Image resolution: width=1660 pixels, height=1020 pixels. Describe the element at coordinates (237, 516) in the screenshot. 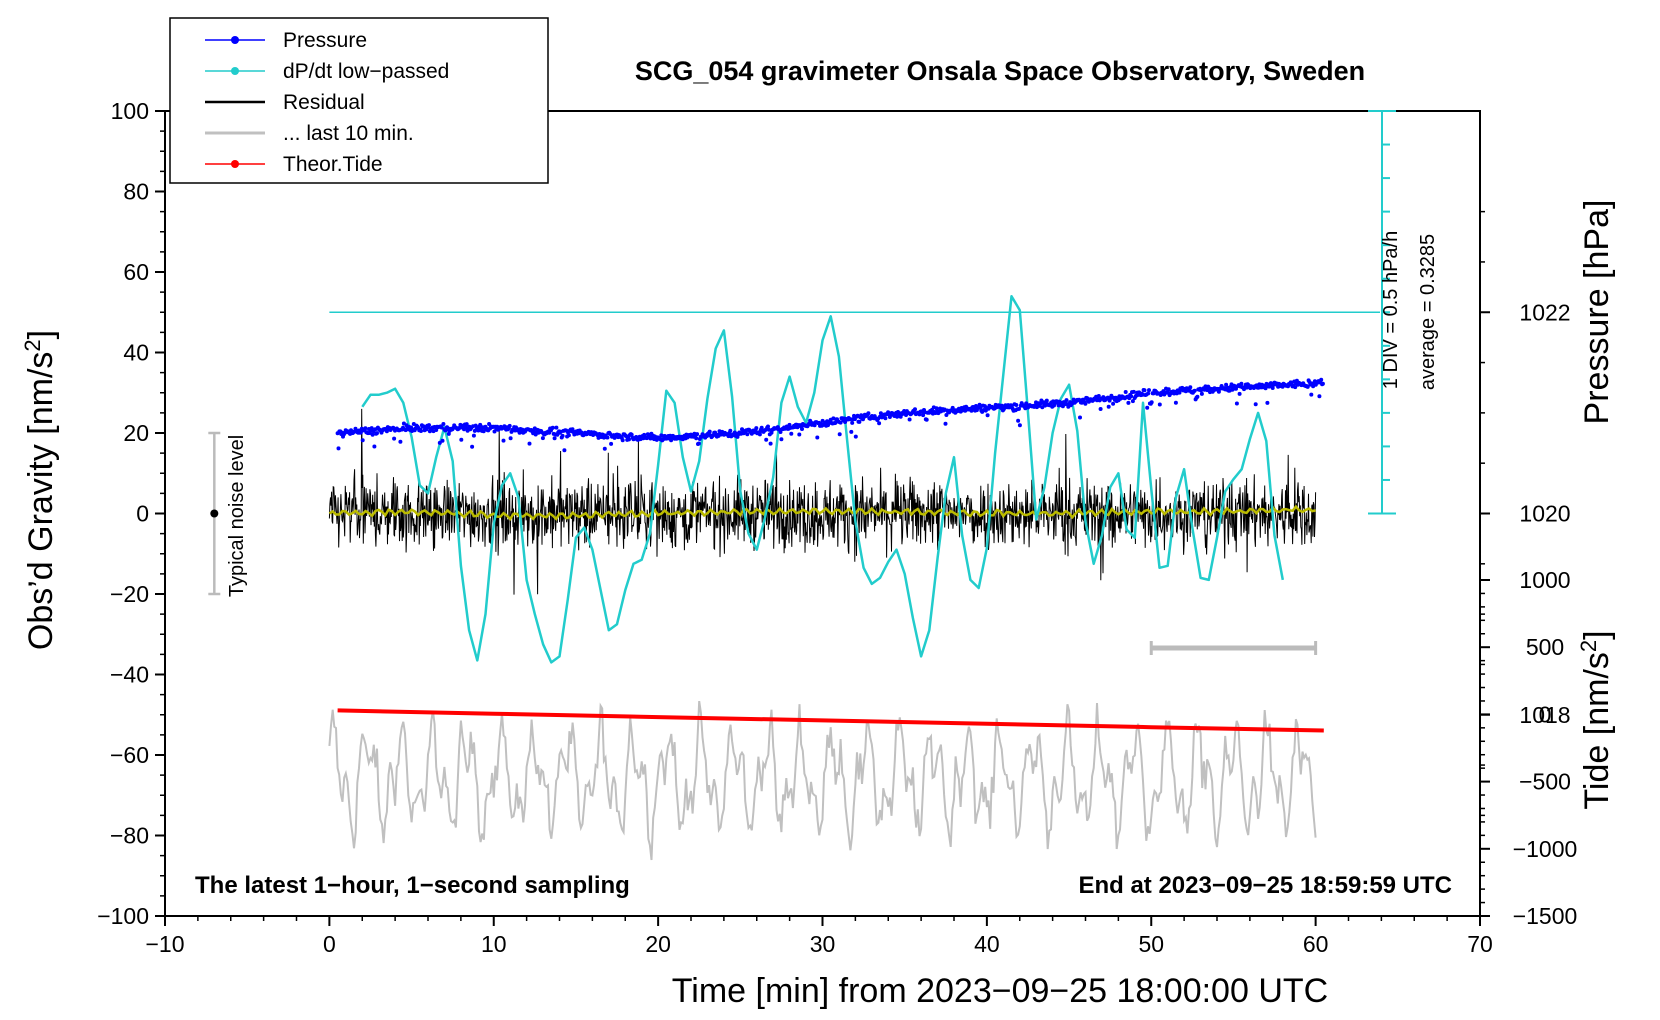

I see `noise-level-label: Typical noise level` at that location.